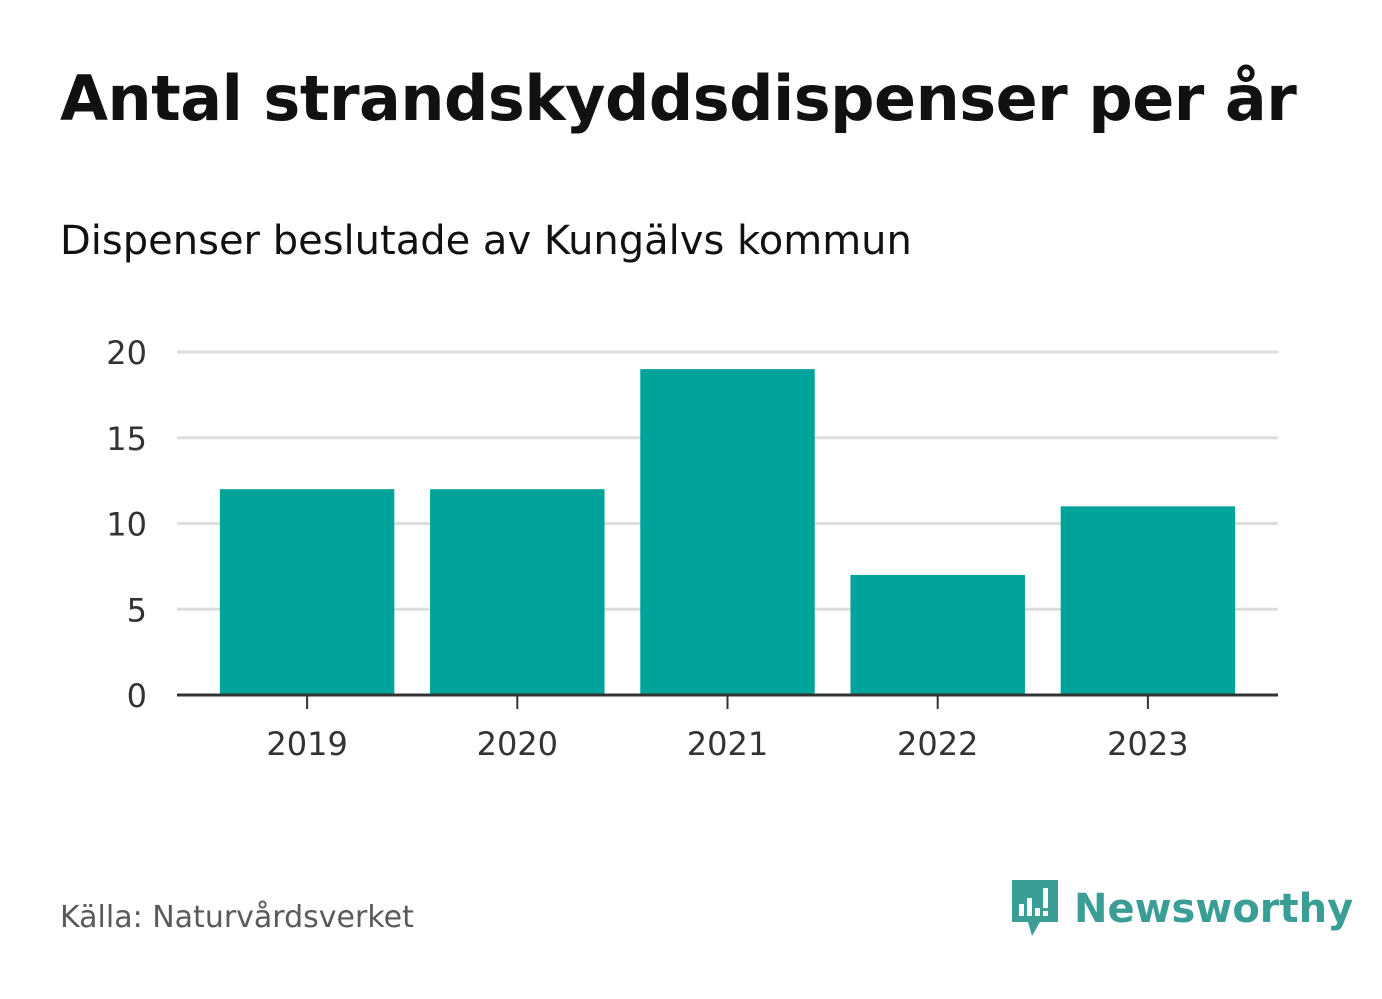 Image resolution: width=1382 pixels, height=999 pixels. What do you see at coordinates (727, 744) in the screenshot?
I see `x-tick-label: 2021` at bounding box center [727, 744].